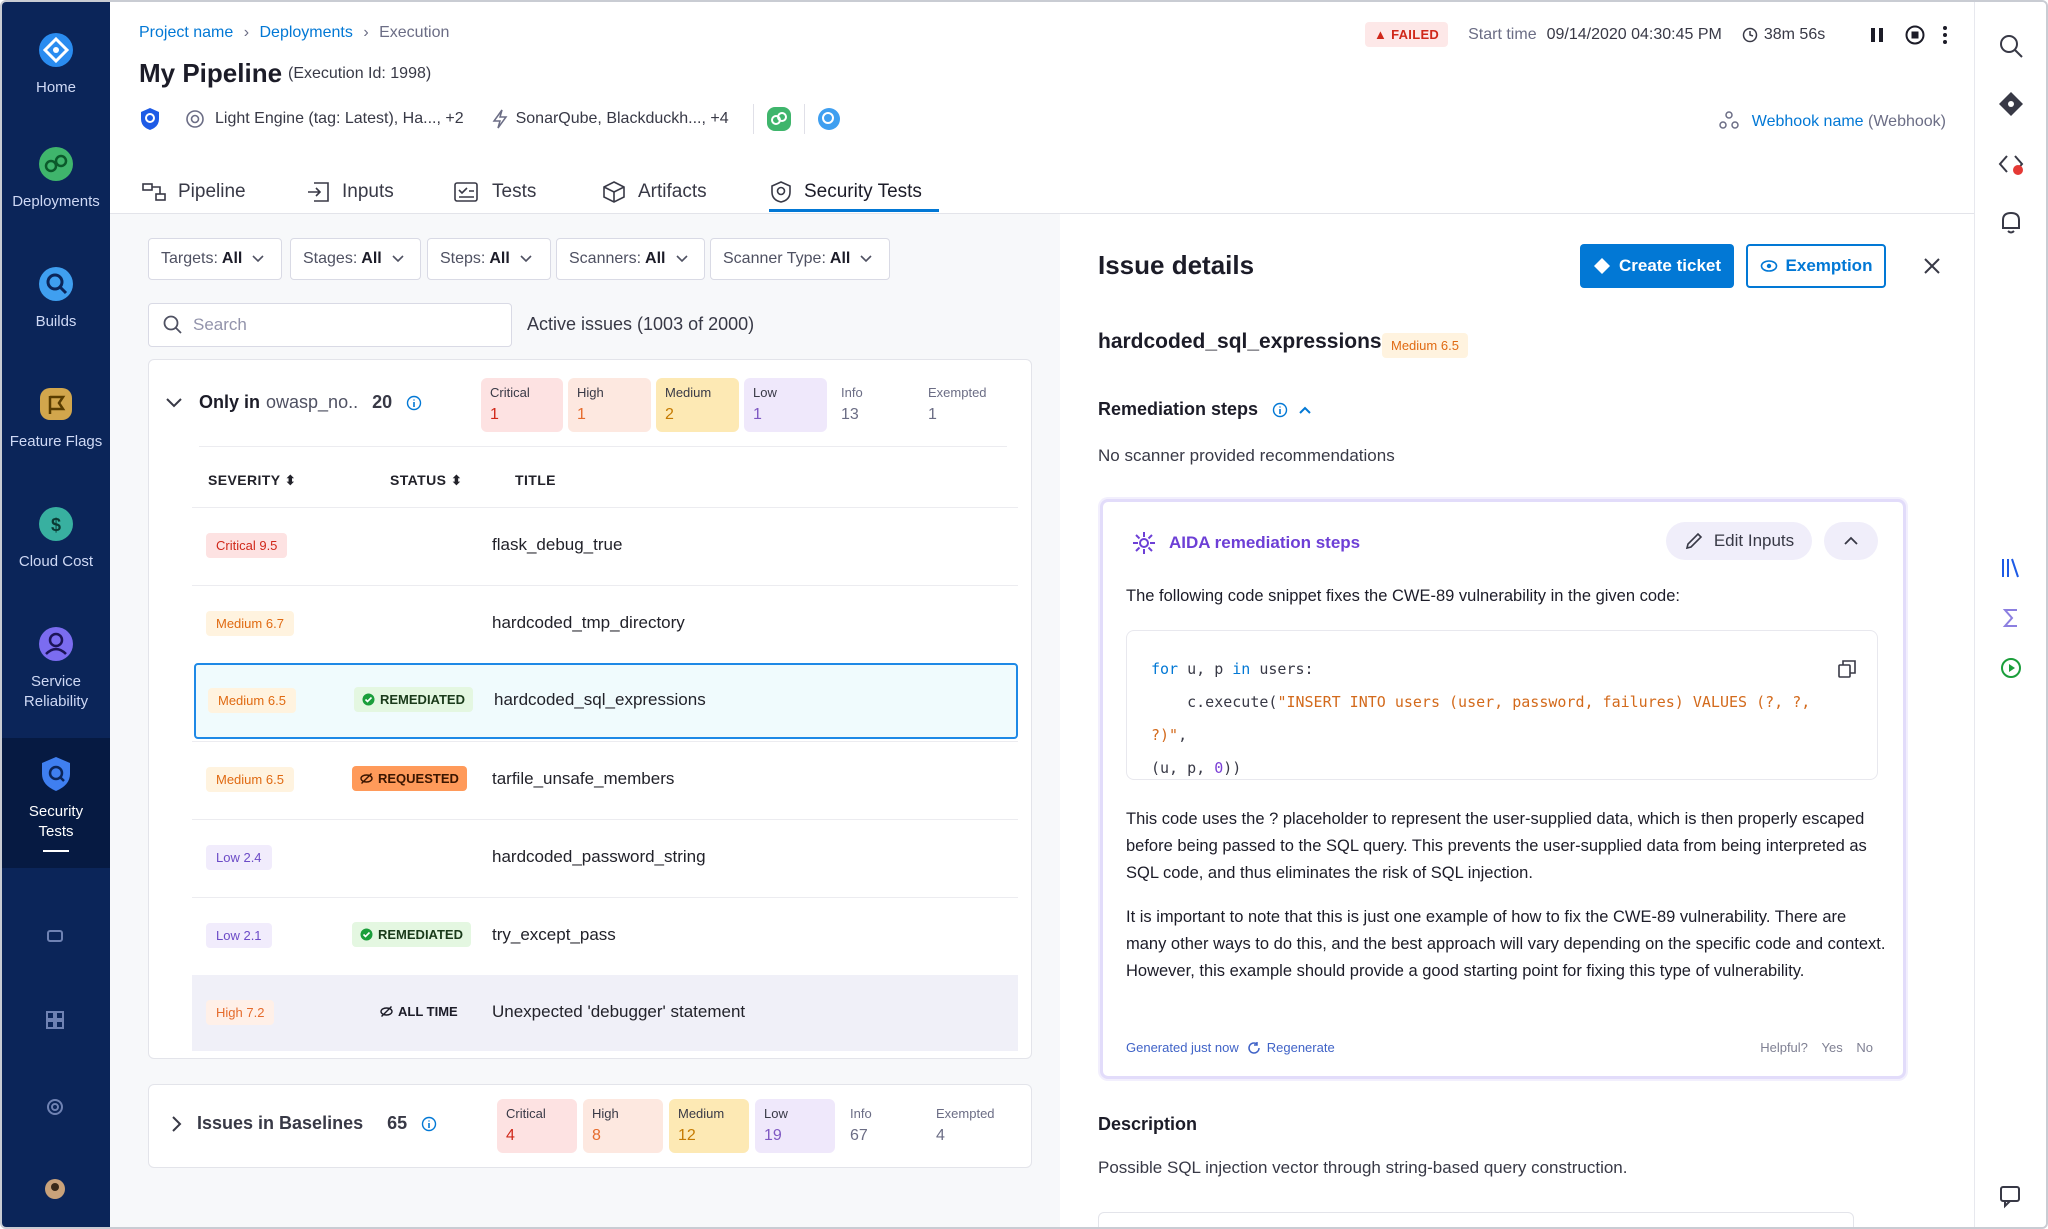  What do you see at coordinates (215, 259) in the screenshot?
I see `filter-targets: Targets: All` at bounding box center [215, 259].